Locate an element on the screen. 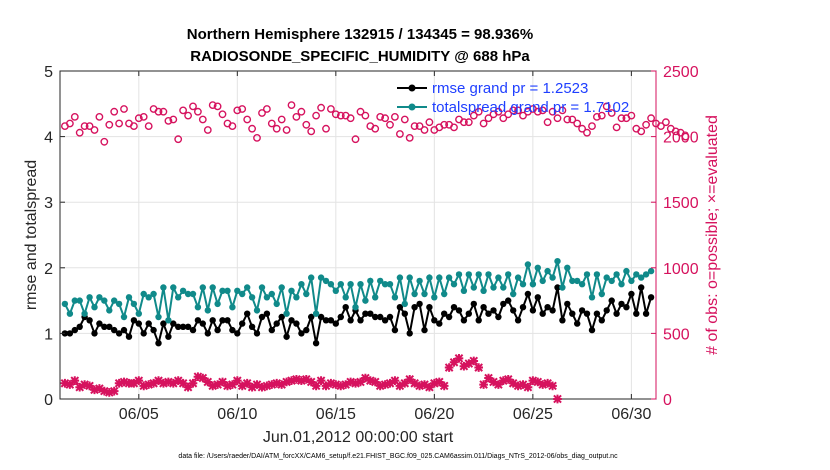 The width and height of the screenshot is (830, 470). x-tick-label: 06/05 is located at coordinates (139, 414).